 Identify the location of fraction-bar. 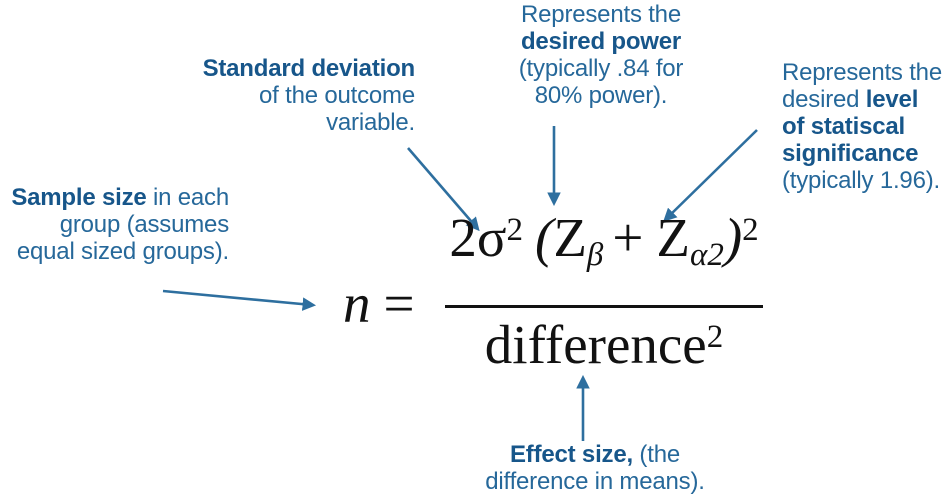
(604, 306).